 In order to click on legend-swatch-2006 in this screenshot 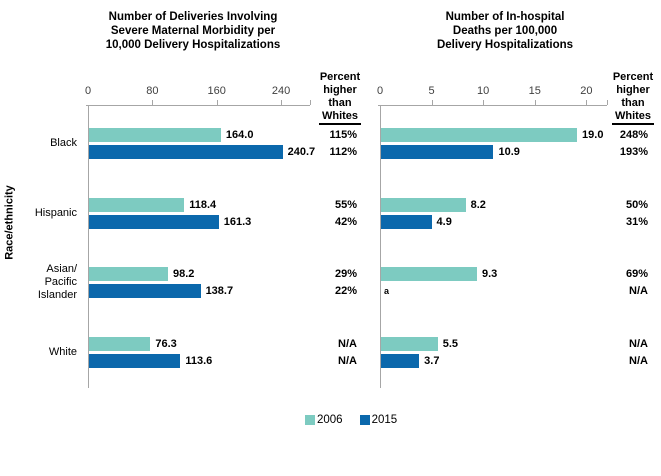, I will do `click(310, 420)`.